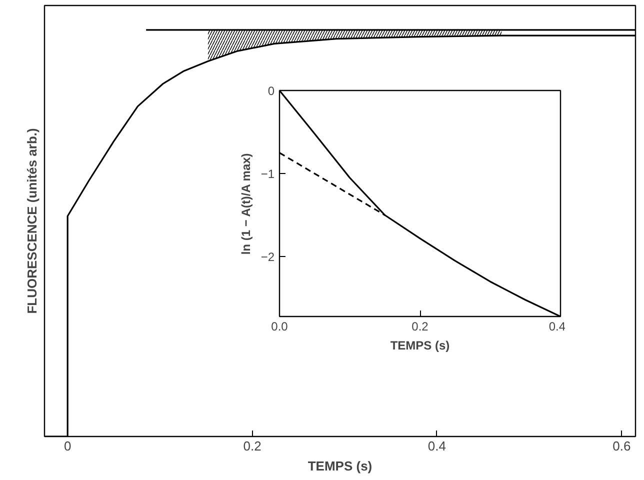  Describe the element at coordinates (68, 446) in the screenshot. I see `x-tick-label: 0` at that location.